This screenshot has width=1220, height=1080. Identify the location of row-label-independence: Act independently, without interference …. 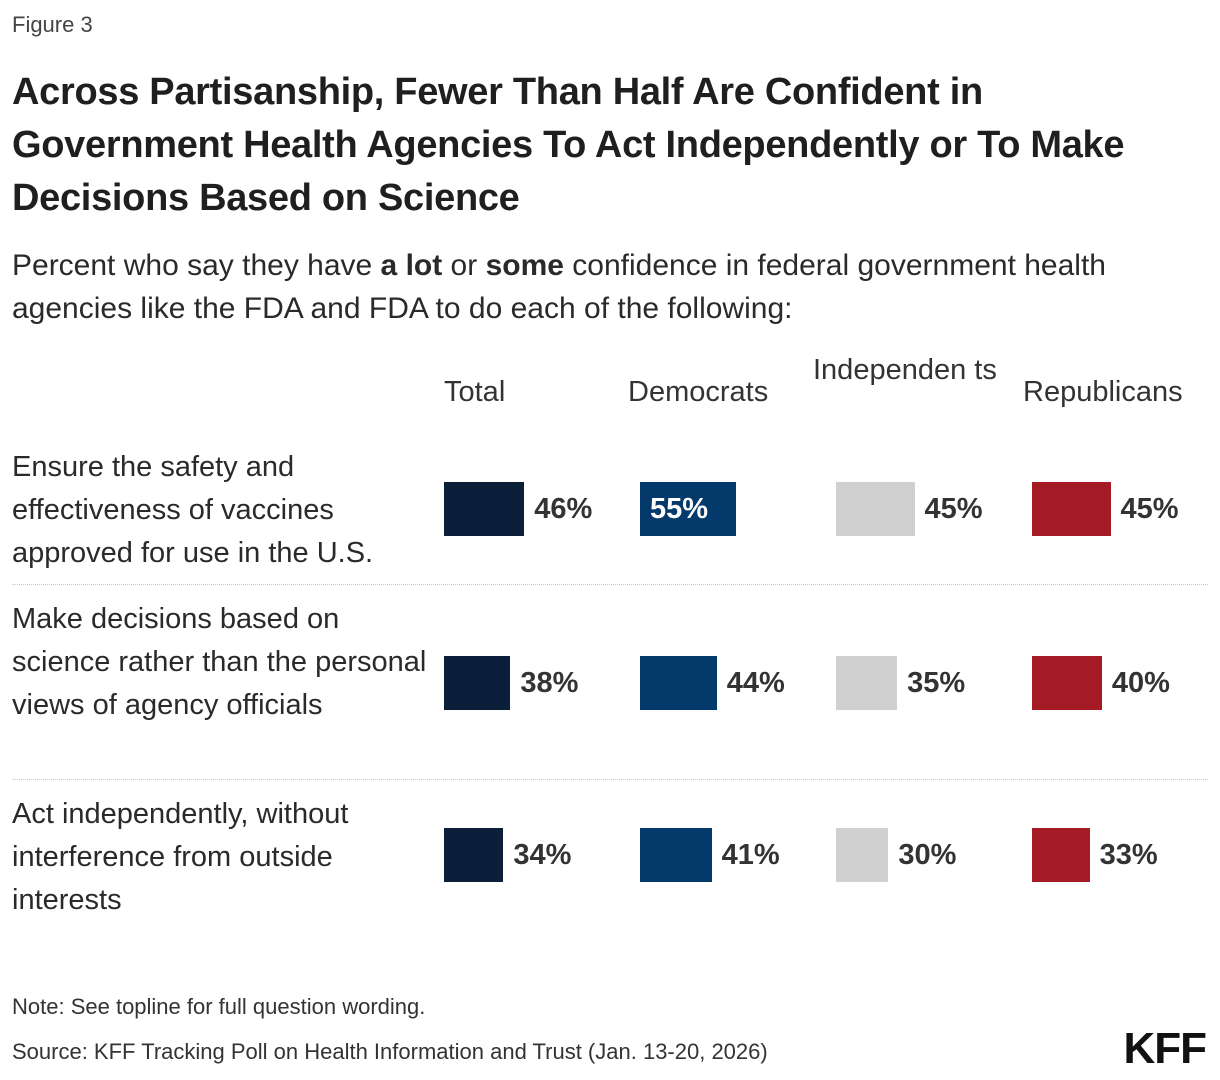
(180, 857).